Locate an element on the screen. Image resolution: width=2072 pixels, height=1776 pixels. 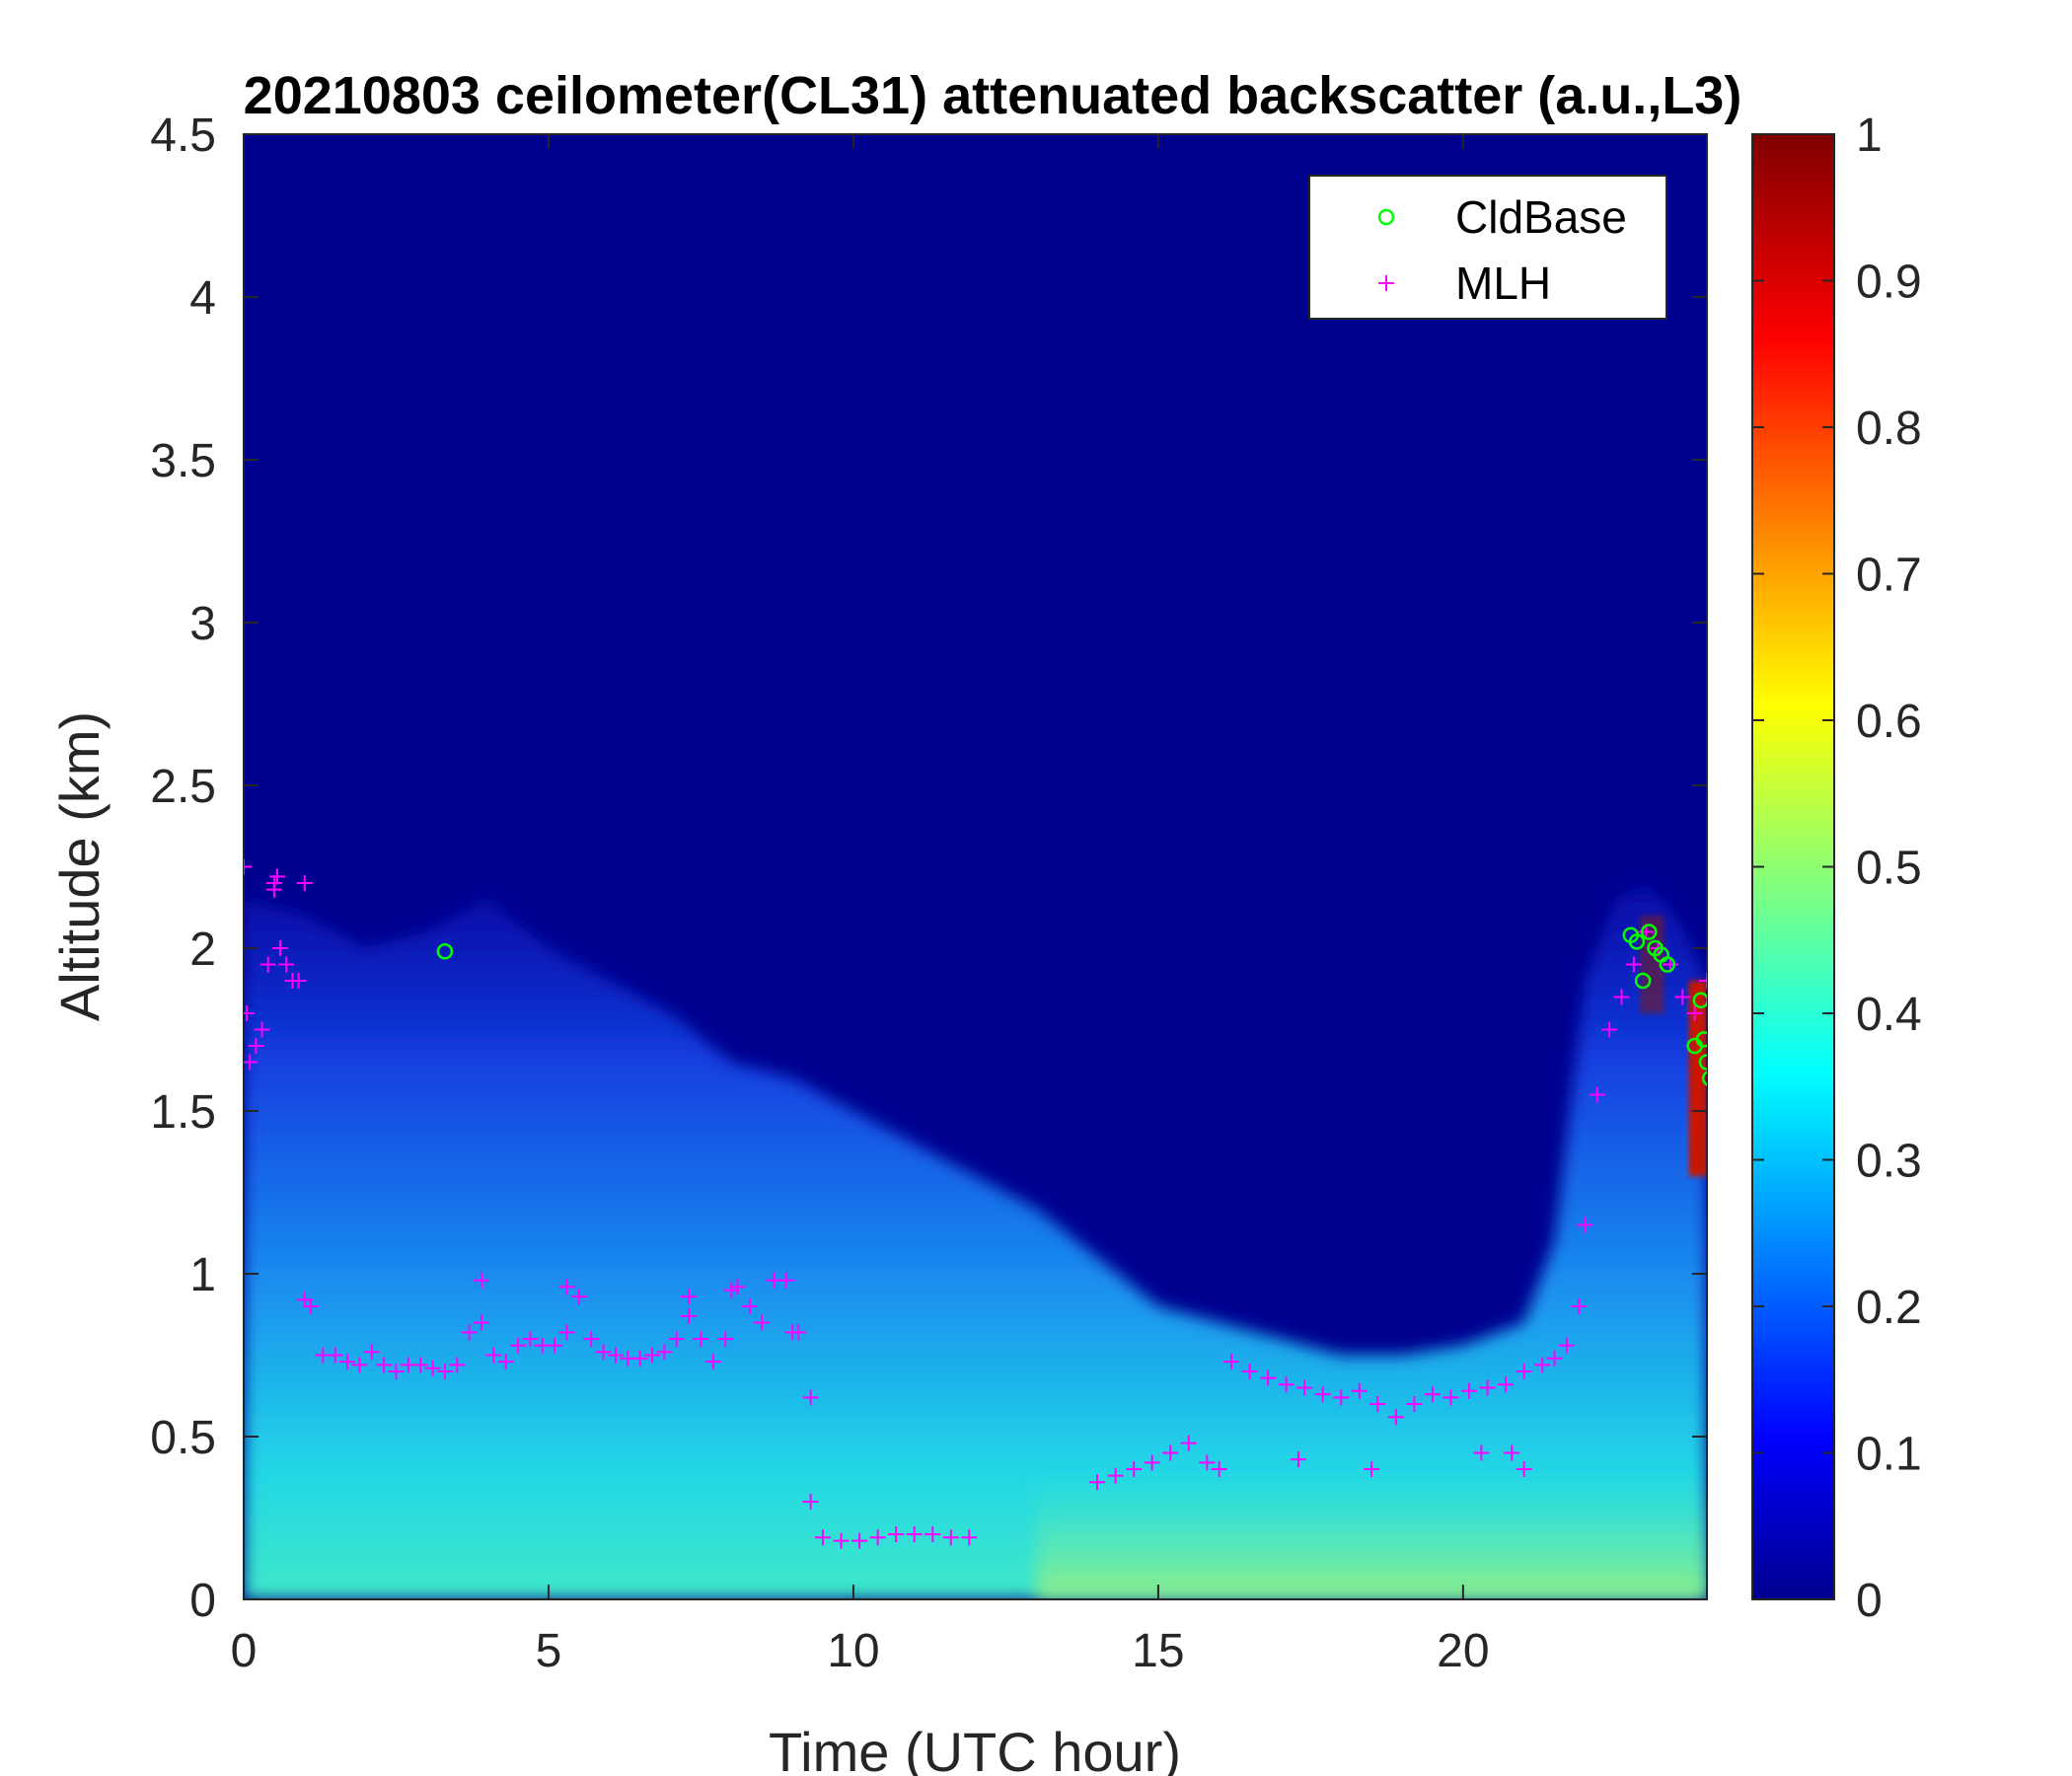
legend-marker-cldbase is located at coordinates (1386, 217).